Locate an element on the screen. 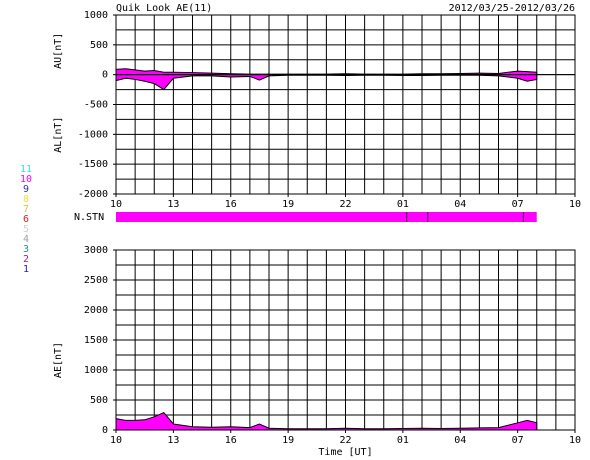 The width and height of the screenshot is (590, 460). station-label: 8 is located at coordinates (26, 199).